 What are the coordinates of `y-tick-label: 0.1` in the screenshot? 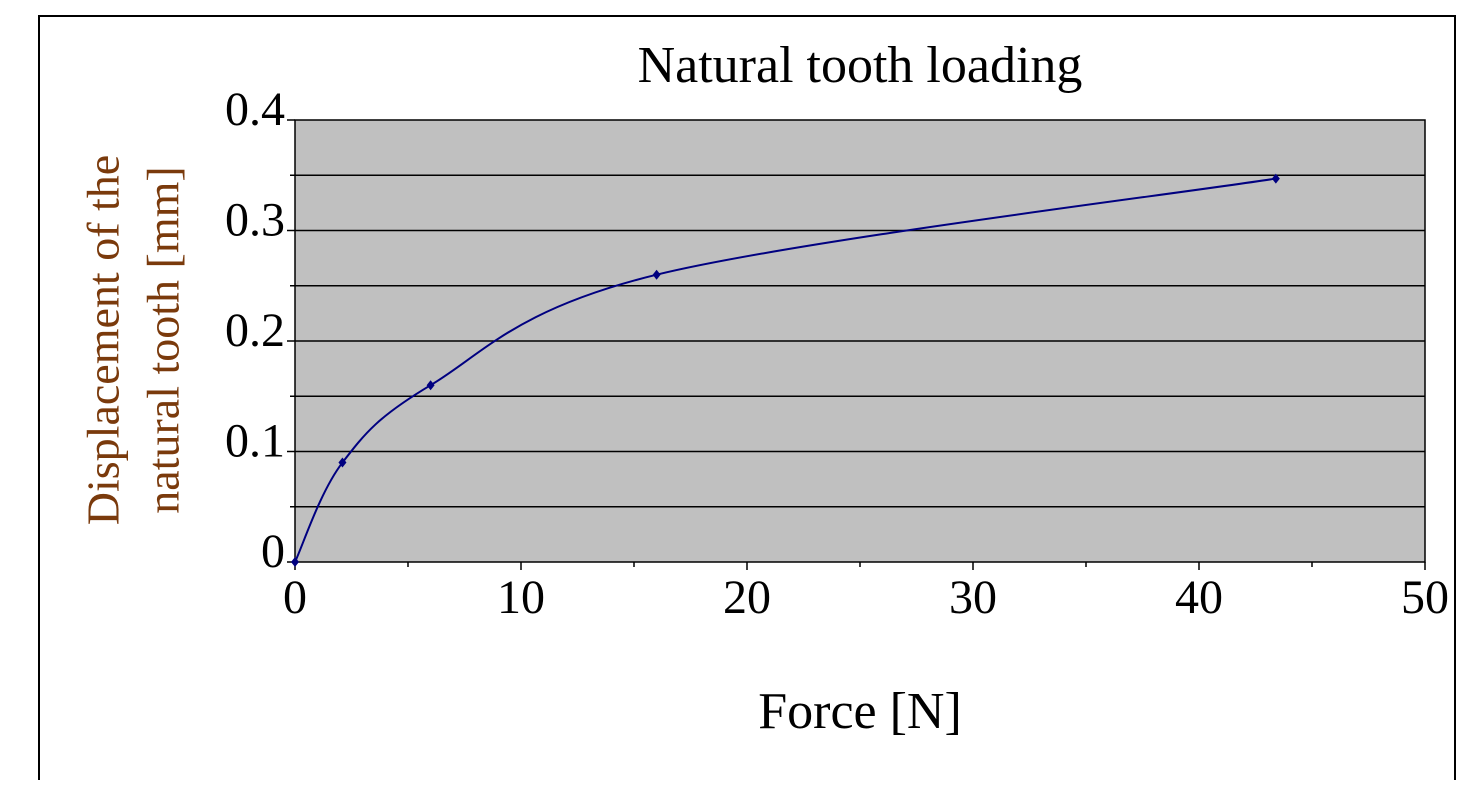 It's located at (255, 441).